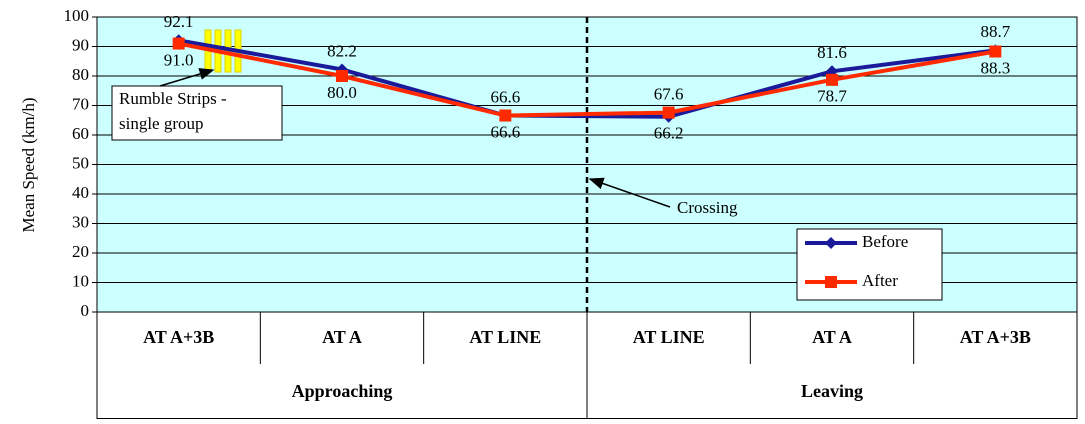  Describe the element at coordinates (80, 251) in the screenshot. I see `y-tick-label: 20` at that location.